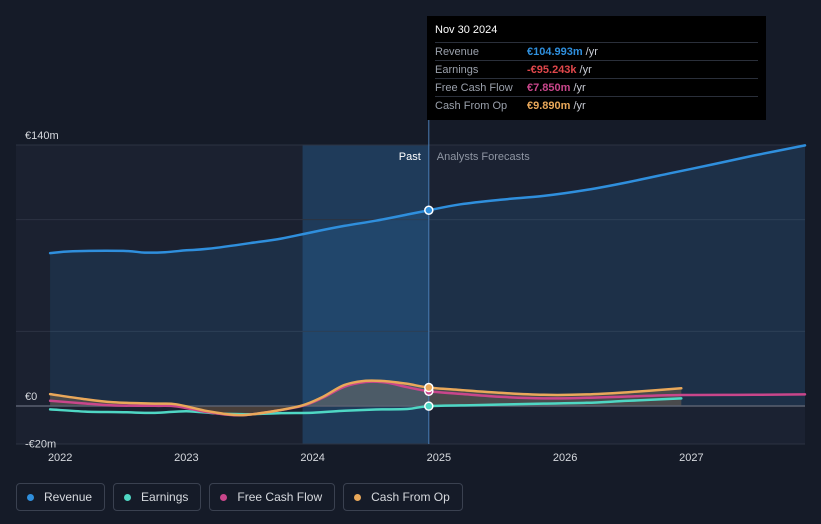 This screenshot has height=524, width=821. Describe the element at coordinates (429, 406) in the screenshot. I see `earnings-marker` at that location.